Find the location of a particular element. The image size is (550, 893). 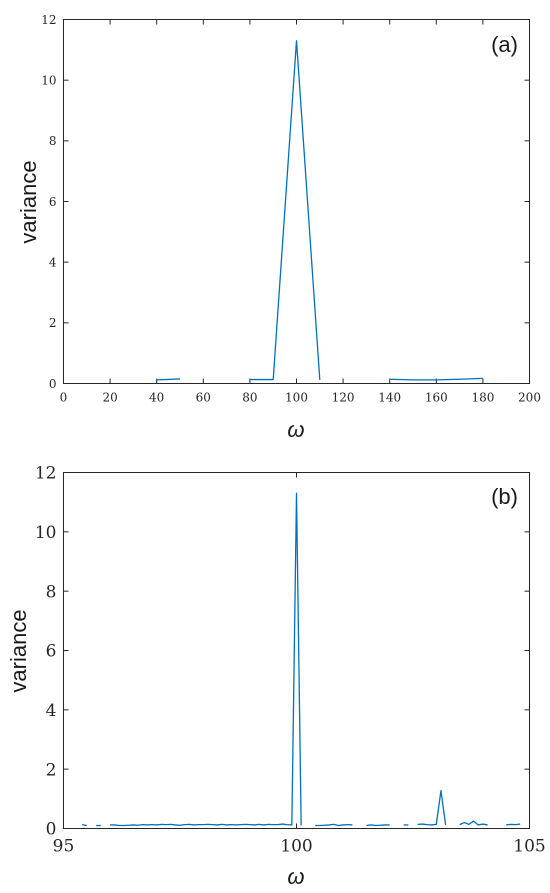

y-tick-label-b-5: 10 is located at coordinates (46, 533).